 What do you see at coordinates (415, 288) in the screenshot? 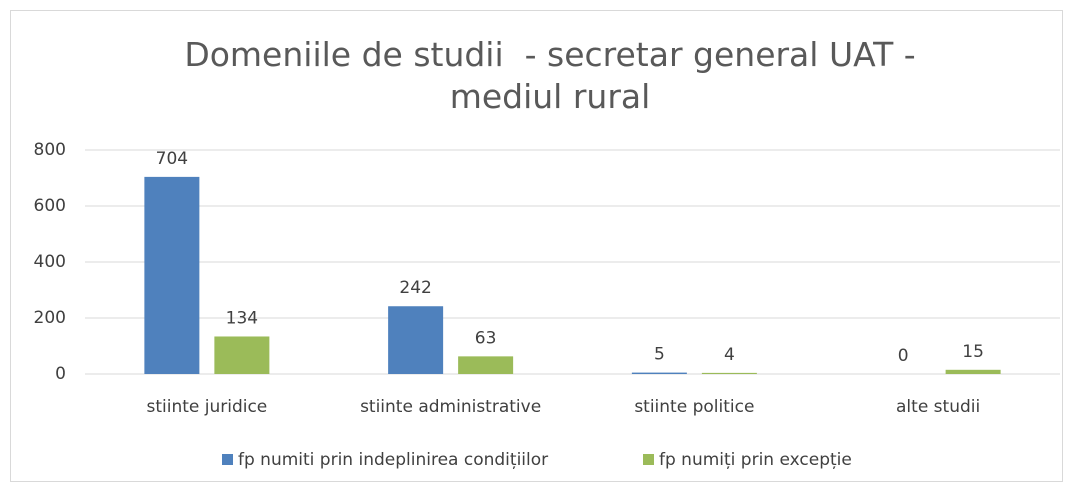
I see `value-label: 242` at bounding box center [415, 288].